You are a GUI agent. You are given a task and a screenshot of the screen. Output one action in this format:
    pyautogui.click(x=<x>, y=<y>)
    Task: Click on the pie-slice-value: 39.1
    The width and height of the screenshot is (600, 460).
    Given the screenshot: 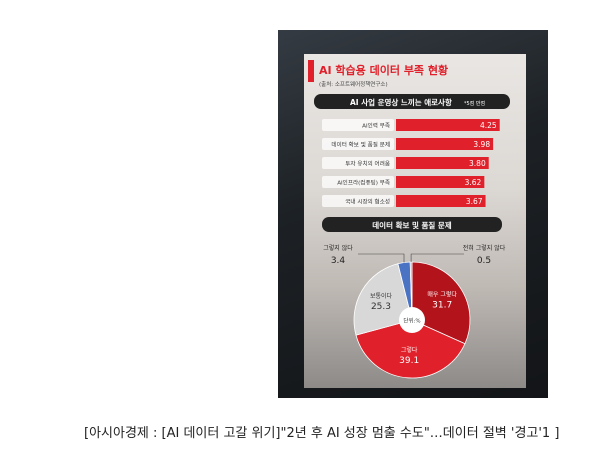 What is the action you would take?
    pyautogui.click(x=409, y=361)
    